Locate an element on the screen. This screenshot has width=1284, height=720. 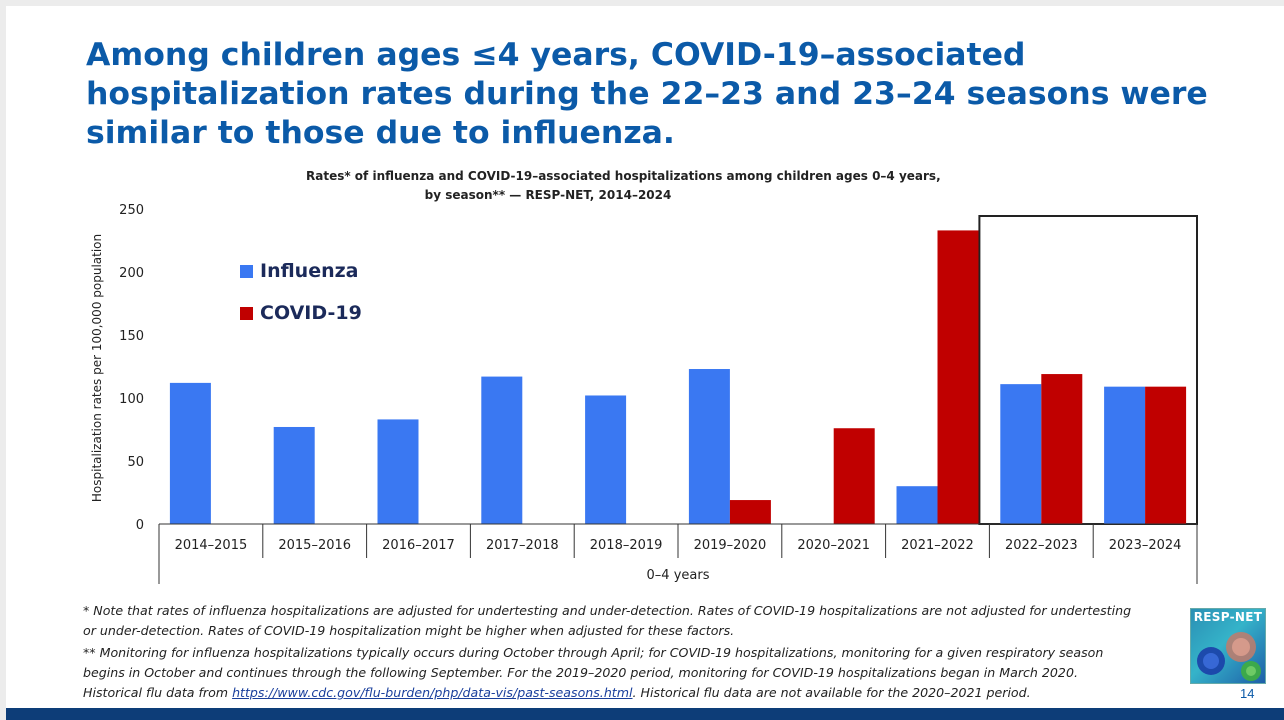
x-tick-label: 2015–2016 is located at coordinates (314, 545).